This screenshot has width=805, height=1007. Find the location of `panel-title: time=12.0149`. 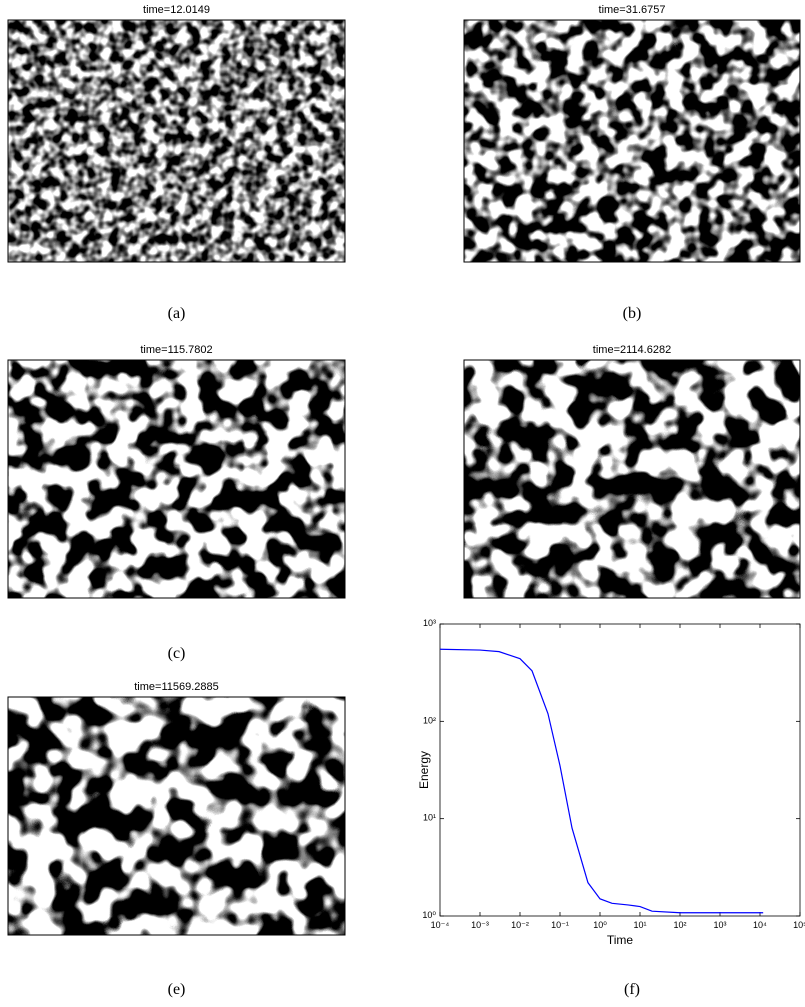

panel-title: time=12.0149 is located at coordinates (176, 10).